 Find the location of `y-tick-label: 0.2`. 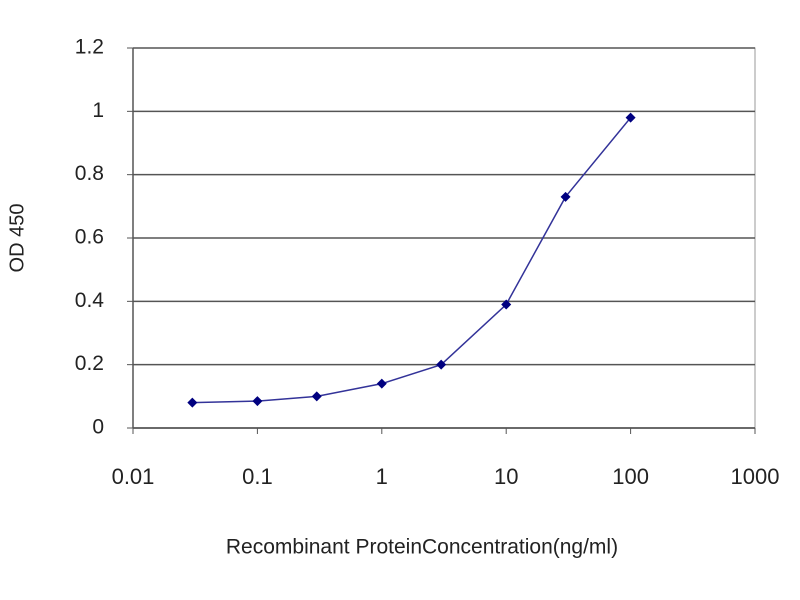

y-tick-label: 0.2 is located at coordinates (89, 363).